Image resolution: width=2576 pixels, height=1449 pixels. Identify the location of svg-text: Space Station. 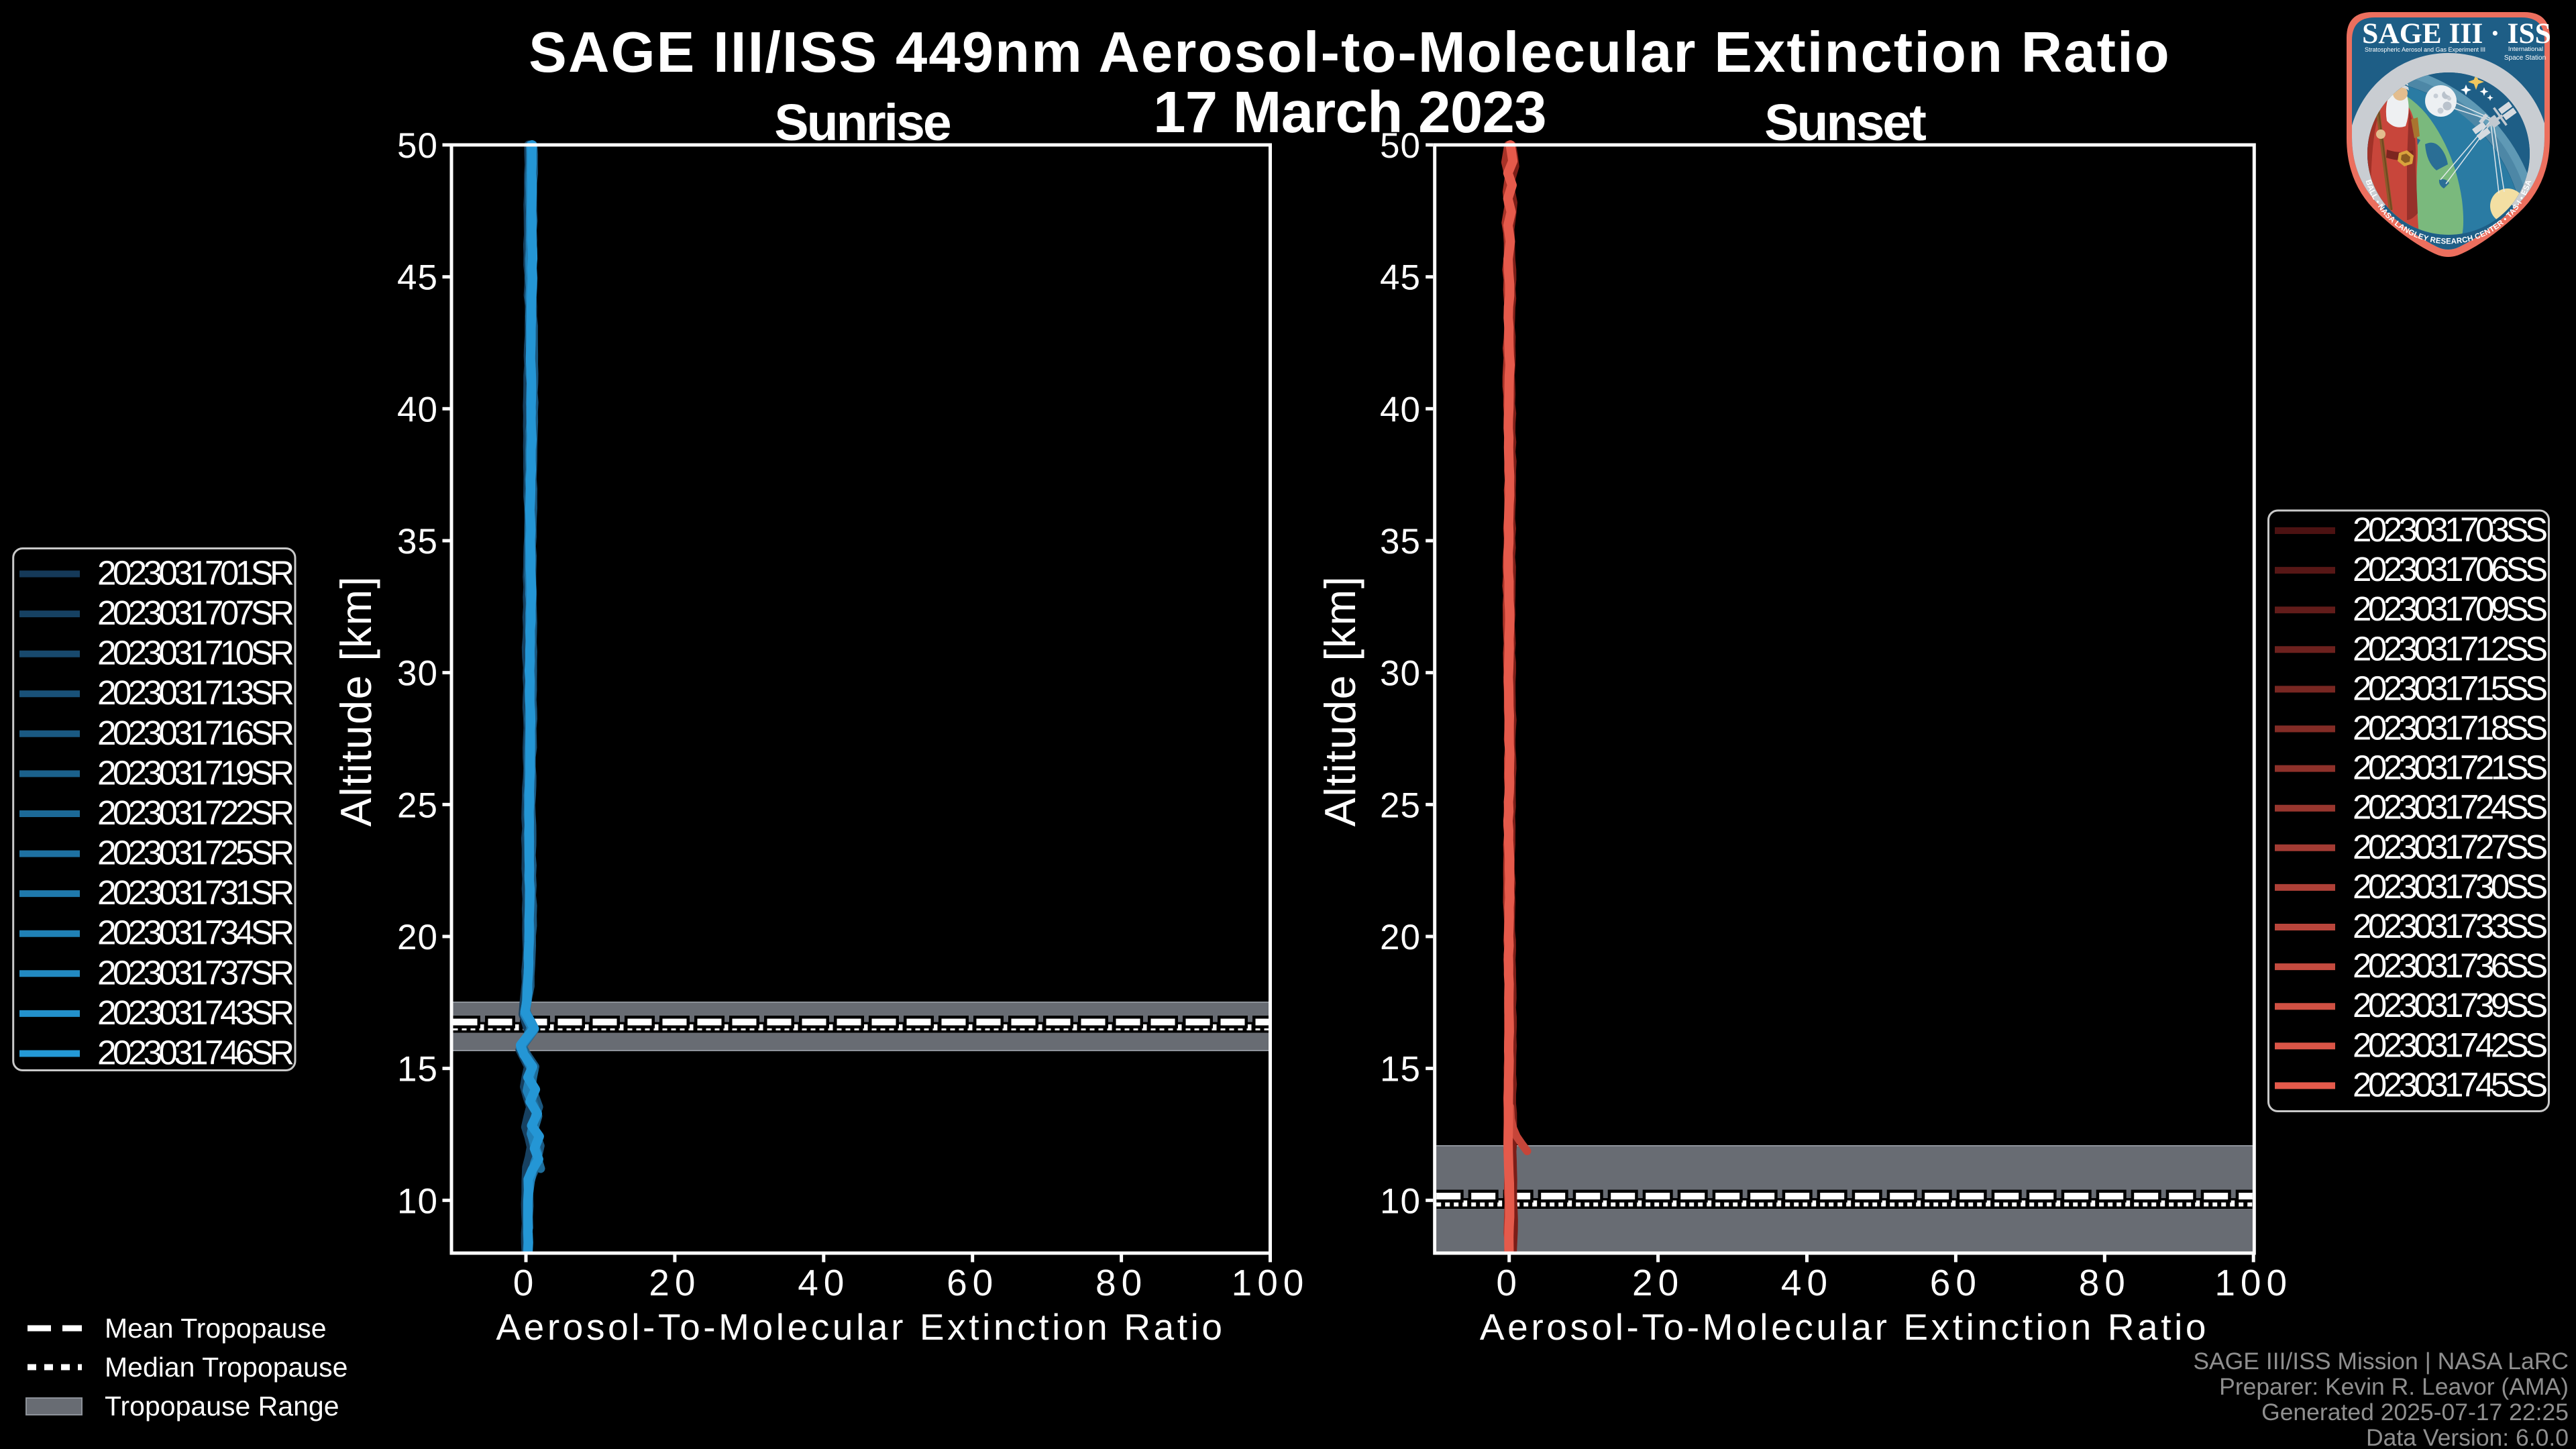
(2525, 58).